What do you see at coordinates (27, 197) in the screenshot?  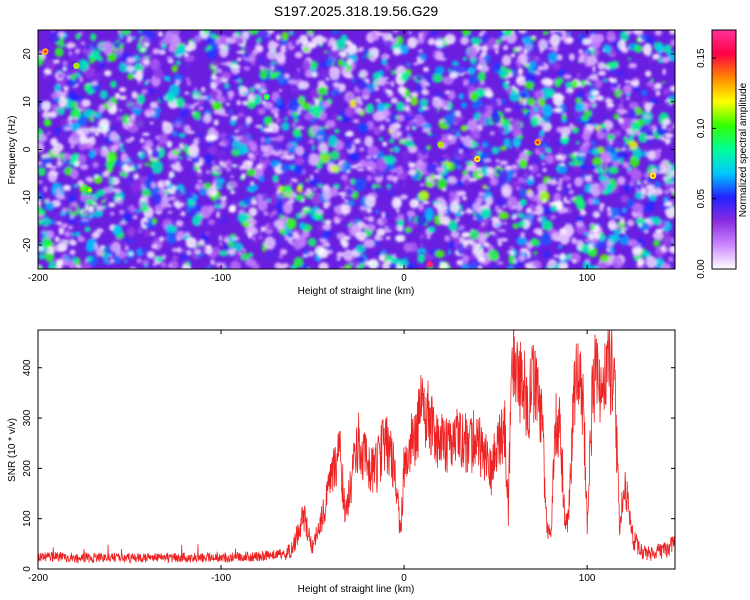 I see `y-tick-label: -10` at bounding box center [27, 197].